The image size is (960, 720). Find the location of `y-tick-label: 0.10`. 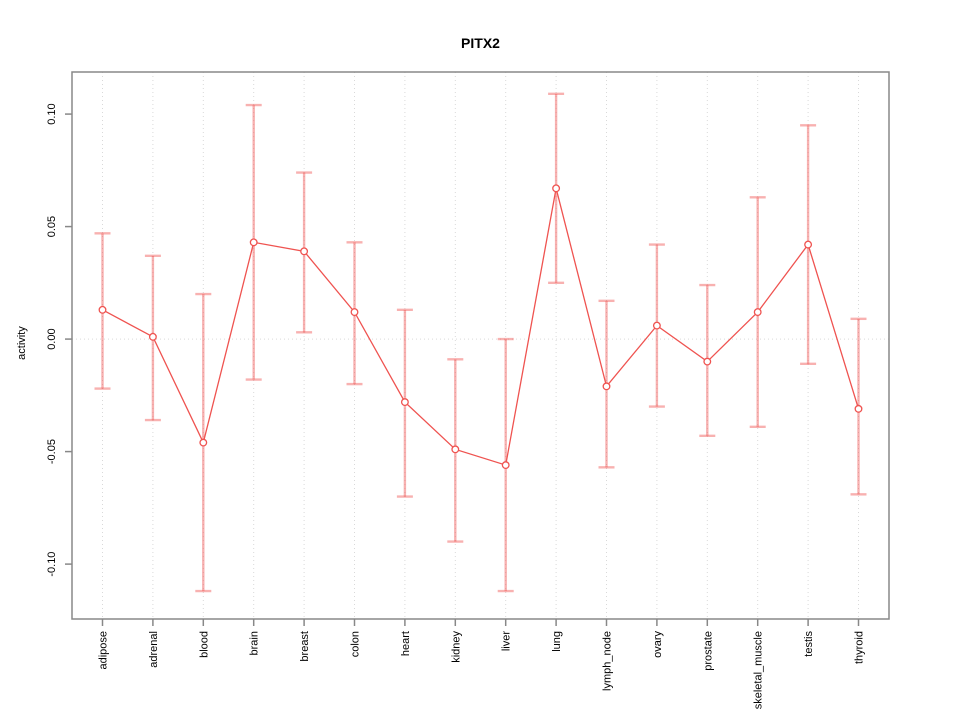

y-tick-label: 0.10 is located at coordinates (52, 113).